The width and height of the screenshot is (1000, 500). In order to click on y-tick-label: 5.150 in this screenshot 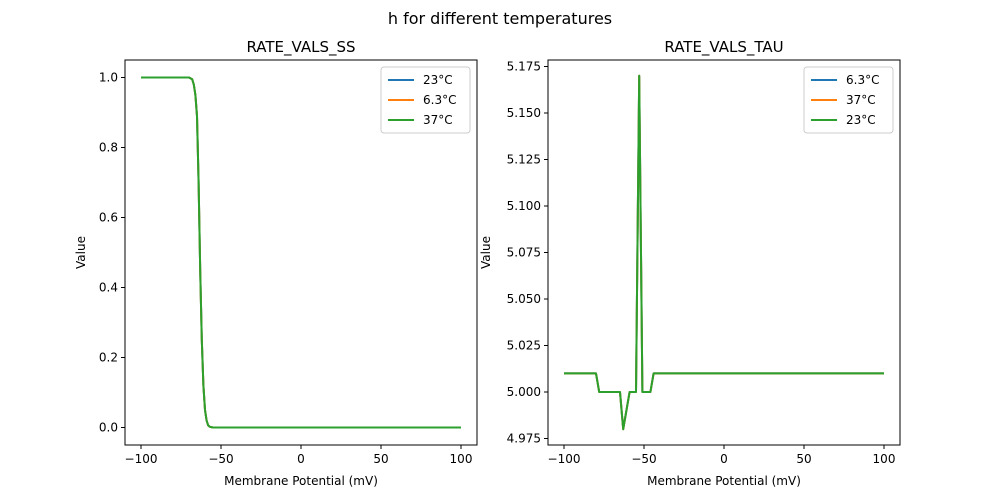, I will do `click(524, 113)`.